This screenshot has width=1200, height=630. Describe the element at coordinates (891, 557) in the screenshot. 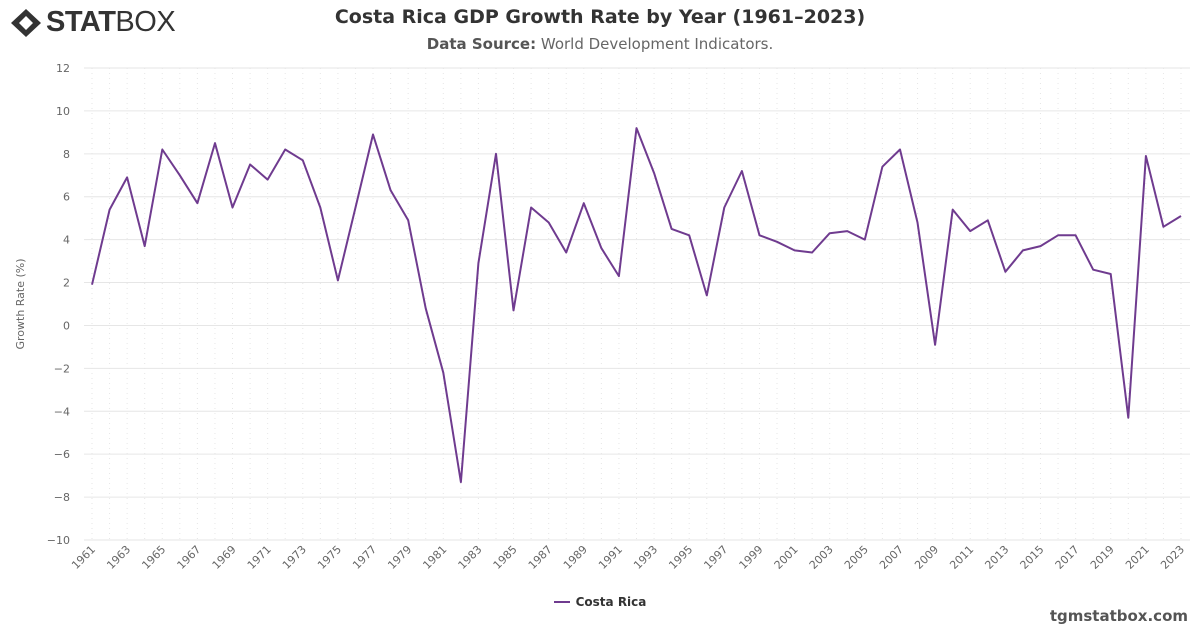

I see `x-tick-label: 2007` at that location.